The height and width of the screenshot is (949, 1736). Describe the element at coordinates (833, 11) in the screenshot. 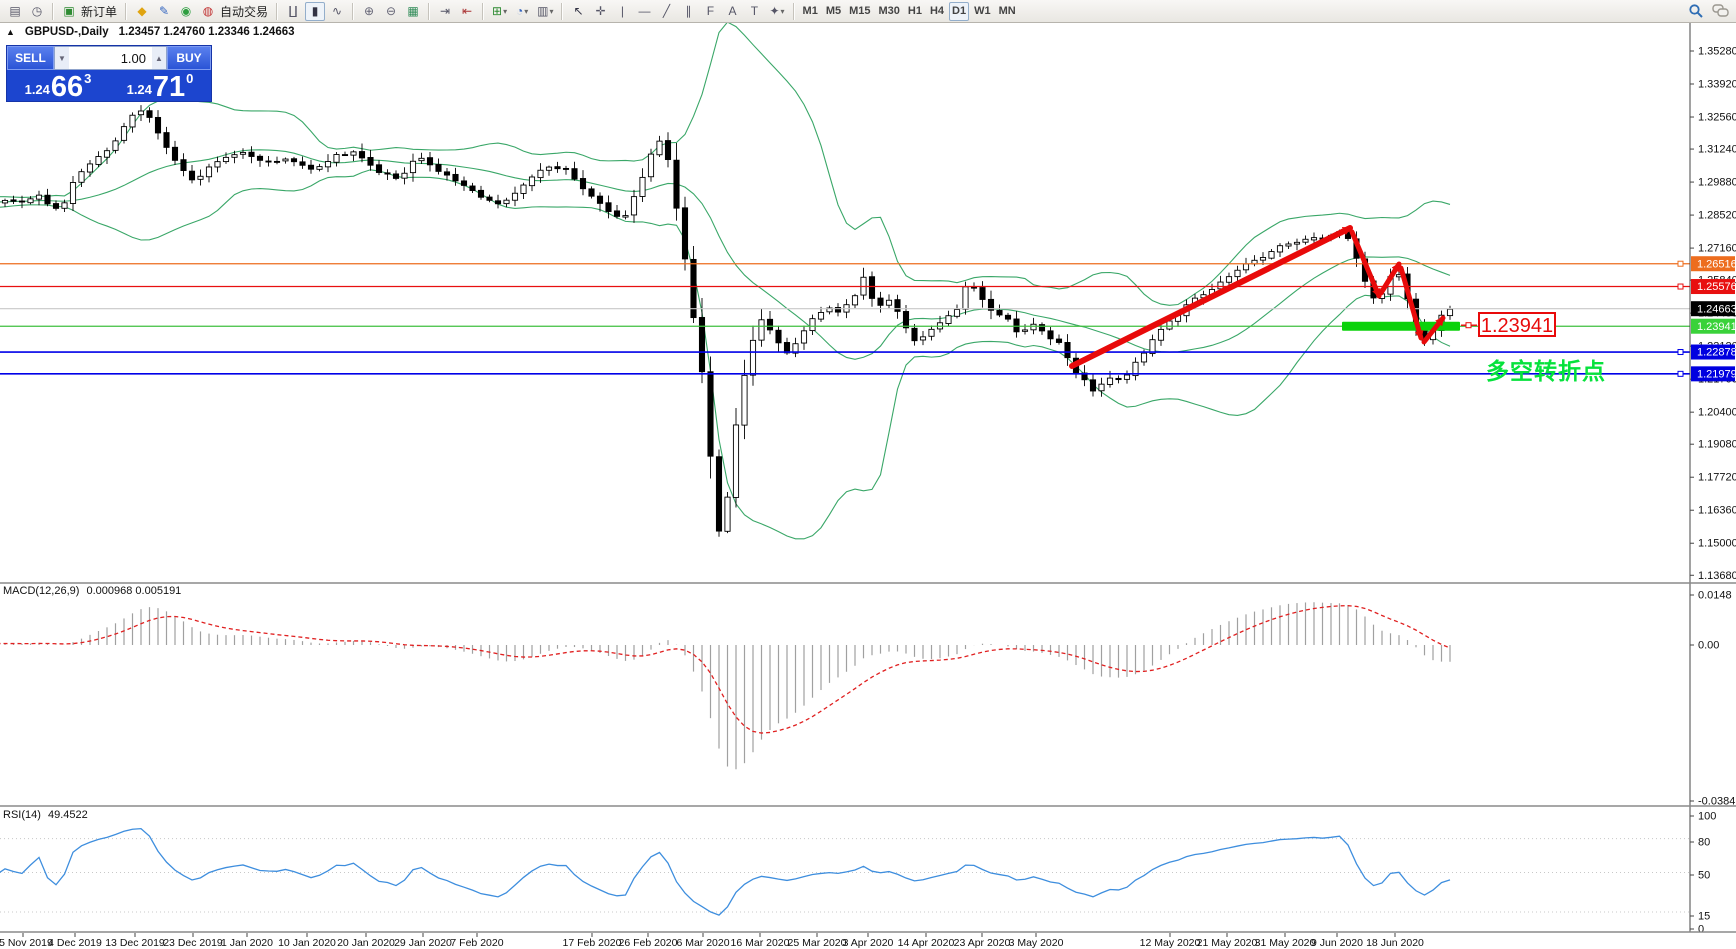

I see `timeframe-button-m5: M5` at that location.